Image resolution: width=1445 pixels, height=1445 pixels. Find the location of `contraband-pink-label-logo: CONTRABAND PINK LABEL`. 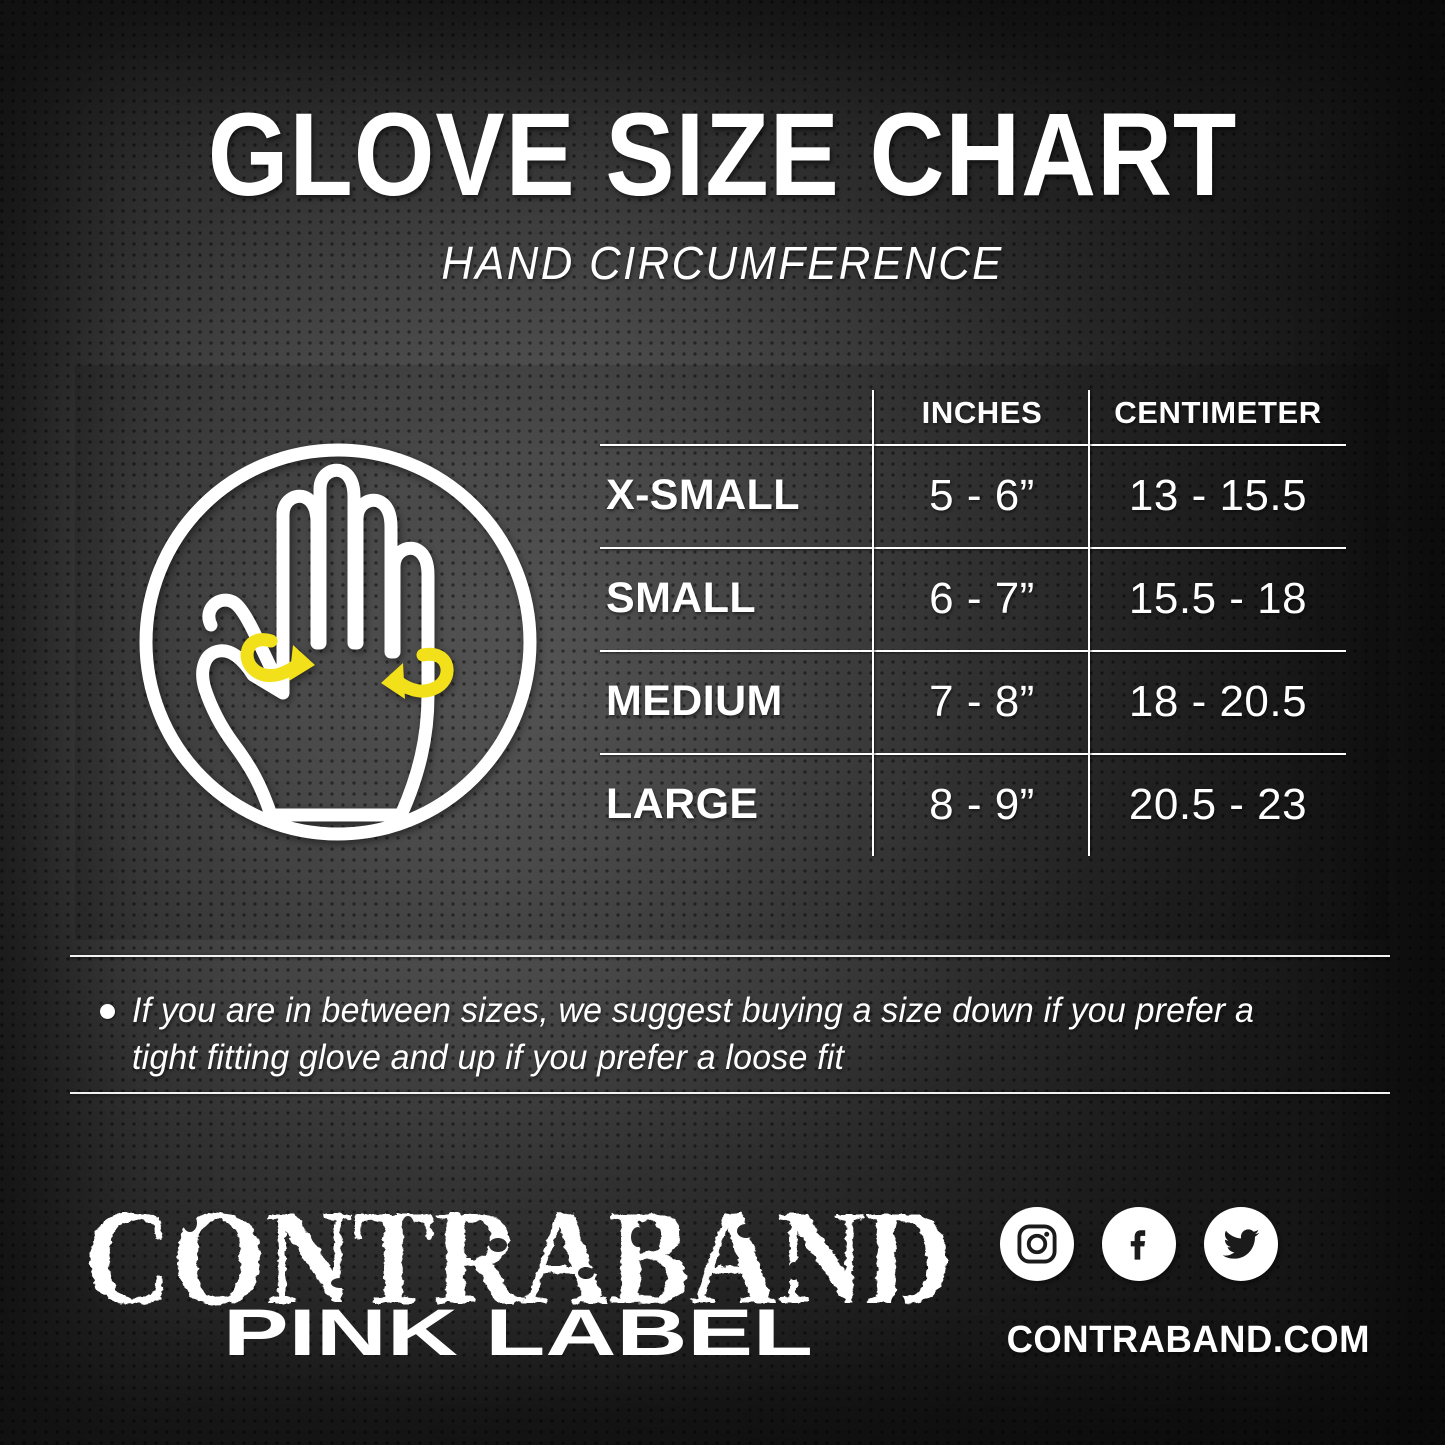

contraband-pink-label-logo: CONTRABAND PINK LABEL is located at coordinates (518, 1280).